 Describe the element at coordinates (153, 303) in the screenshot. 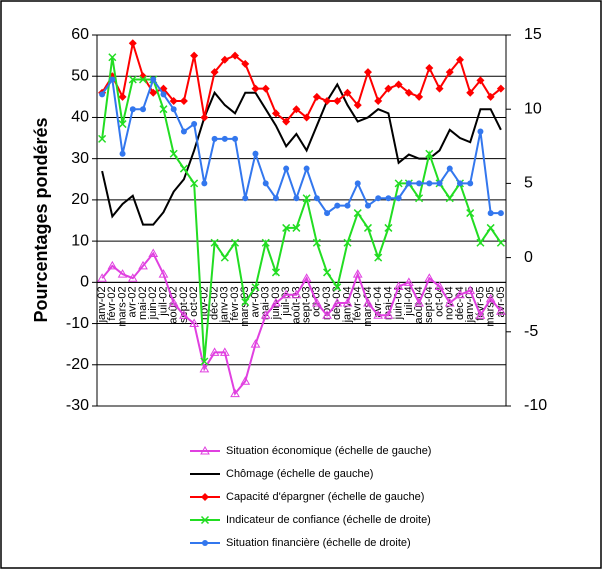

I see `x-tick-label: juin-02` at that location.